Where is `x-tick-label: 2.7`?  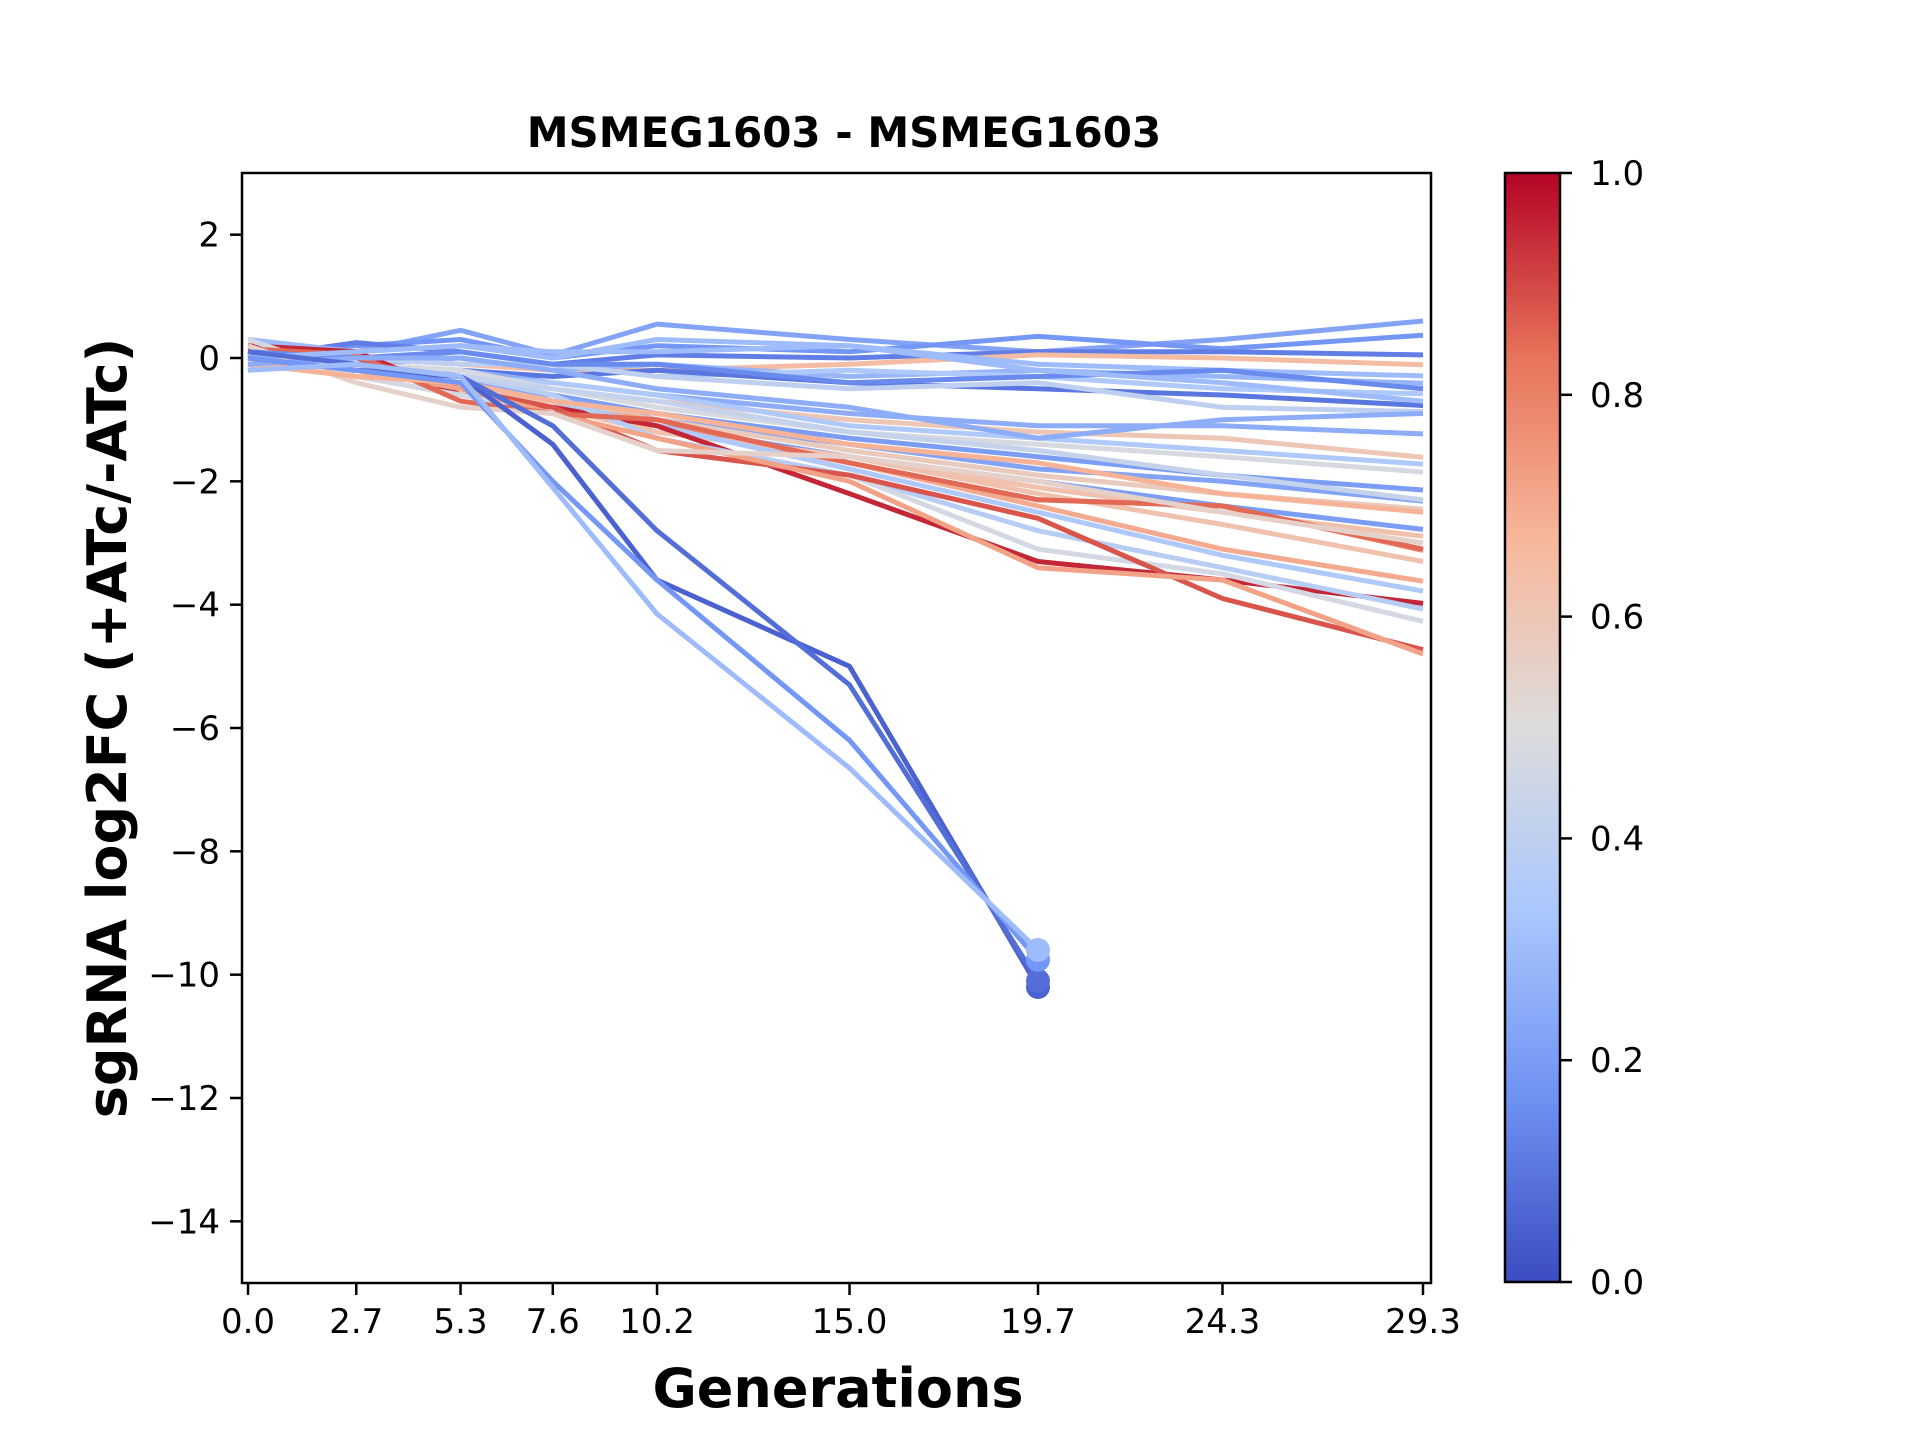
x-tick-label: 2.7 is located at coordinates (356, 1322).